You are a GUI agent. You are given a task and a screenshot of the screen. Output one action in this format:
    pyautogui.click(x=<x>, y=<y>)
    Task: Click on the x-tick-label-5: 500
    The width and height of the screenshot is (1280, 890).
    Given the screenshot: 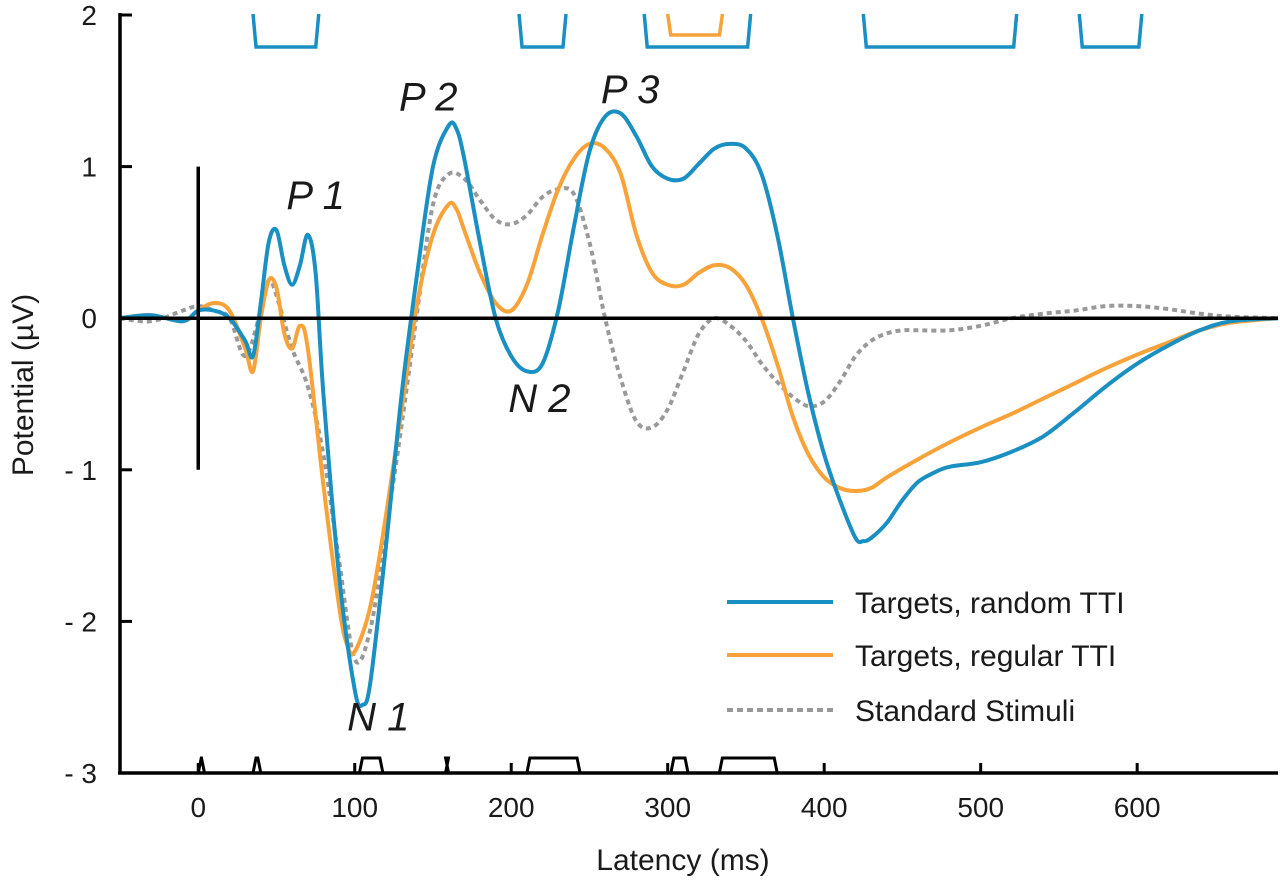 What is the action you would take?
    pyautogui.click(x=980, y=807)
    